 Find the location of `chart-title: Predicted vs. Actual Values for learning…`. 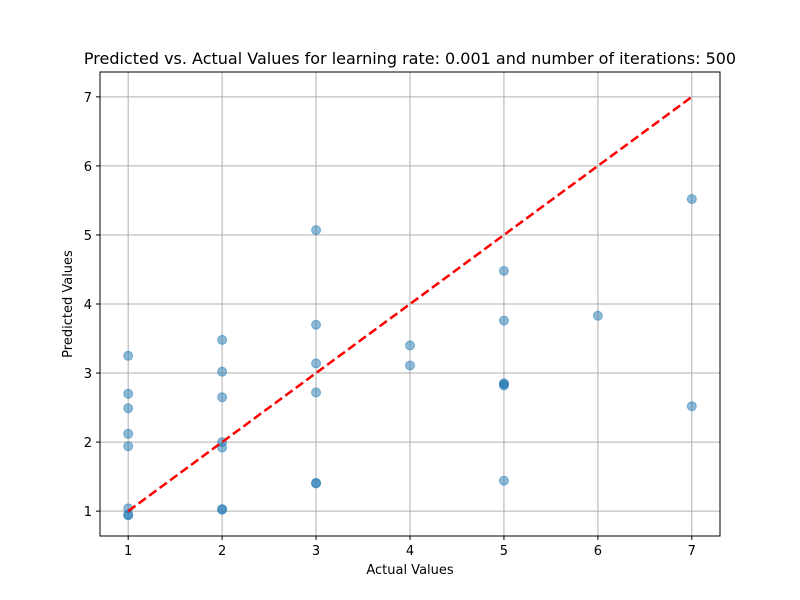

chart-title: Predicted vs. Actual Values for learning… is located at coordinates (410, 58).